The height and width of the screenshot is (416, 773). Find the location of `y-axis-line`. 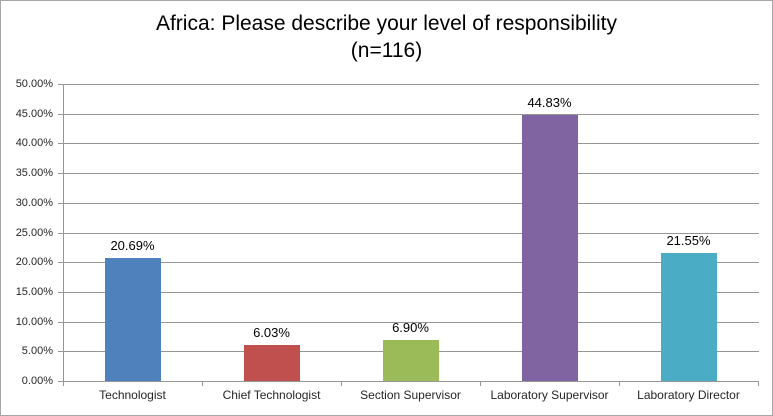

y-axis-line is located at coordinates (63, 233).